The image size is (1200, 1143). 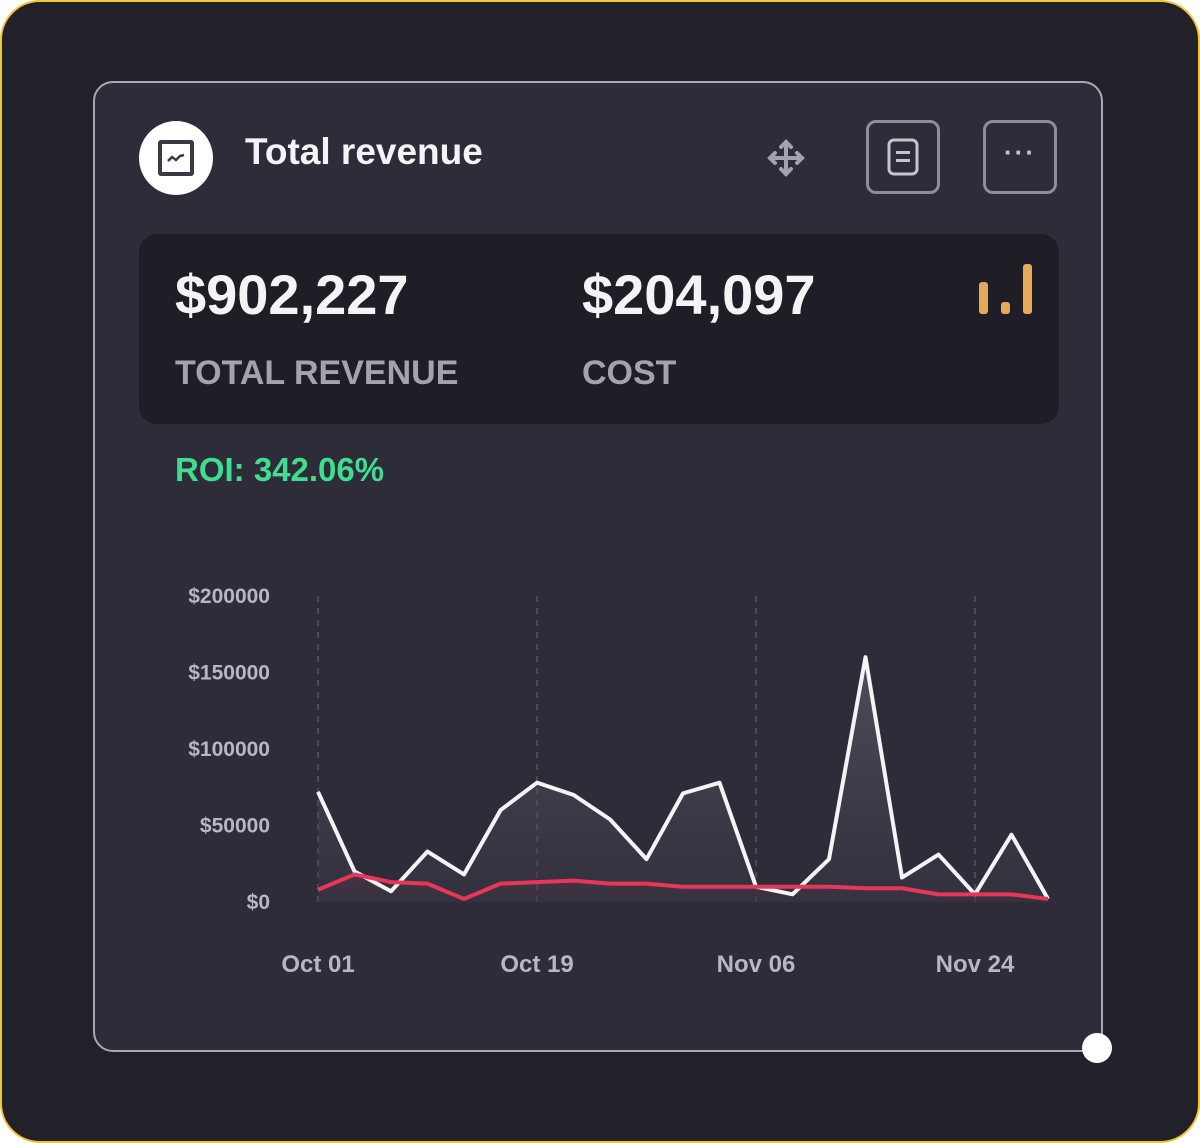 I want to click on x-tick-label: Oct 19, so click(x=536, y=964).